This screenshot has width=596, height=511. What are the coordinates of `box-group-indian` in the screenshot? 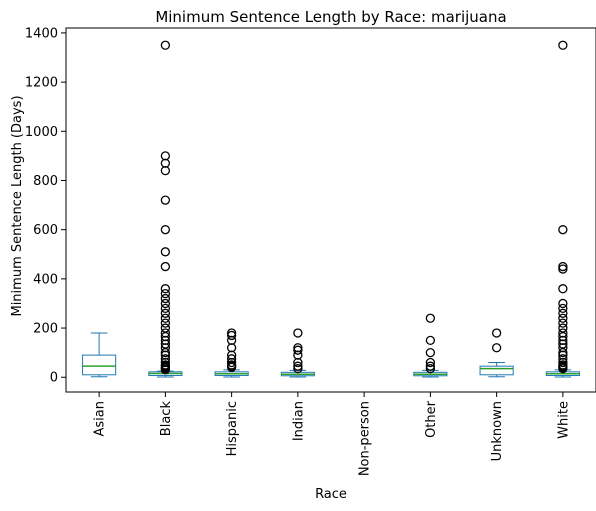 It's located at (297, 353).